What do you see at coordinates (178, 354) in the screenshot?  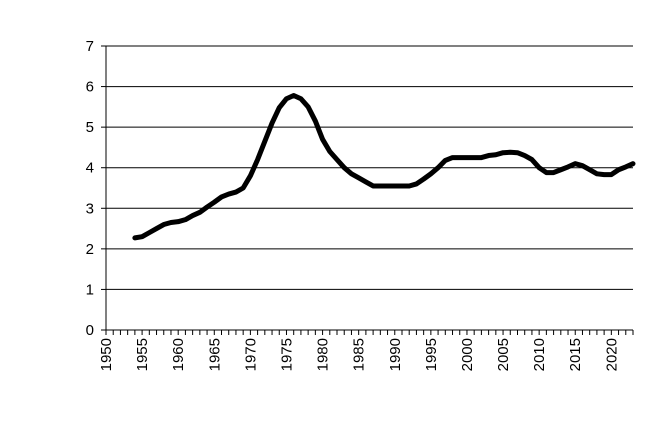 I see `x-tick-label: 1960` at bounding box center [178, 354].